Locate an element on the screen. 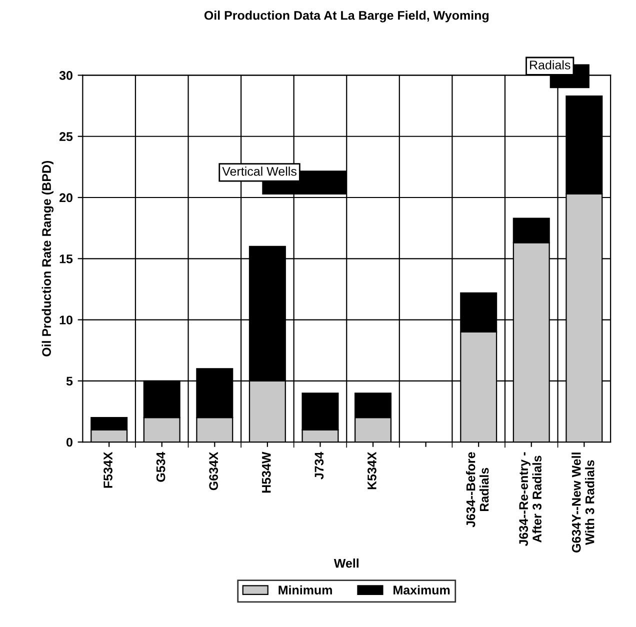 The height and width of the screenshot is (627, 636). annotation: Vertical Wells is located at coordinates (259, 171).